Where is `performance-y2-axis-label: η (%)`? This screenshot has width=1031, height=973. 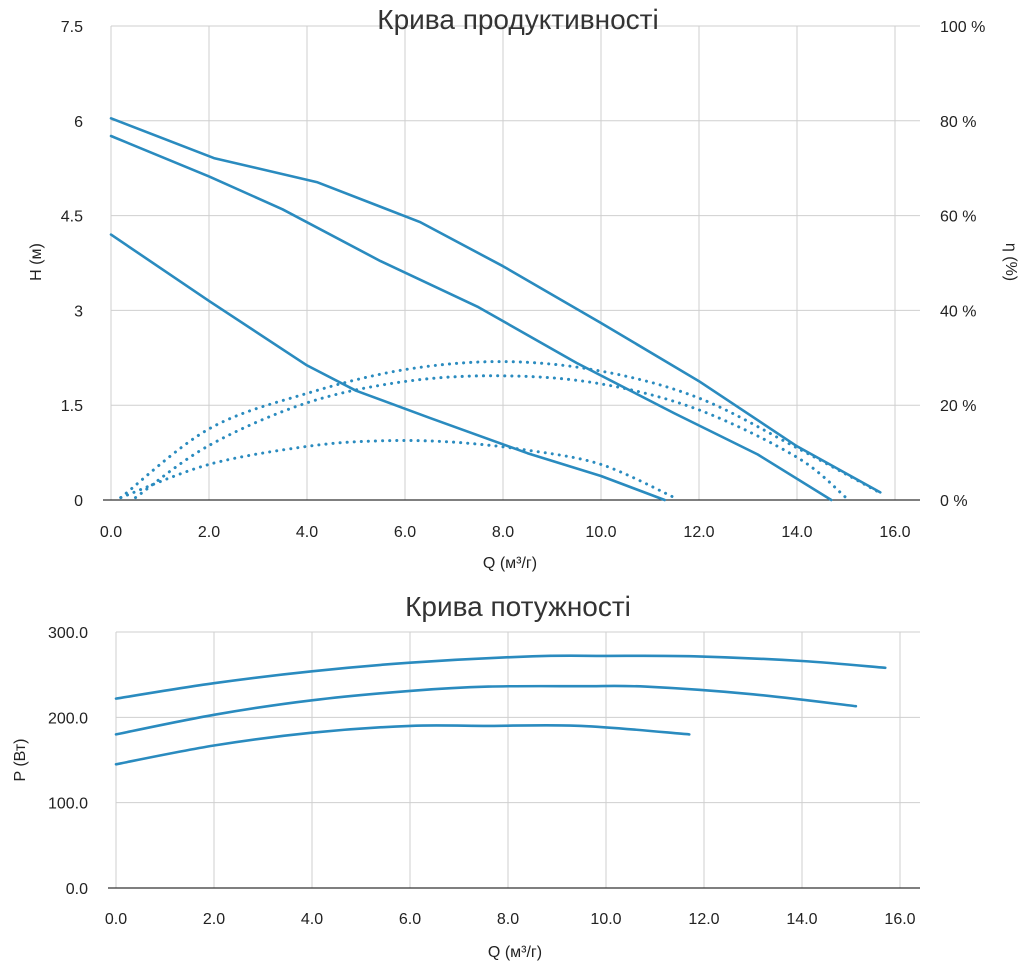 performance-y2-axis-label: η (%) is located at coordinates (1010, 262).